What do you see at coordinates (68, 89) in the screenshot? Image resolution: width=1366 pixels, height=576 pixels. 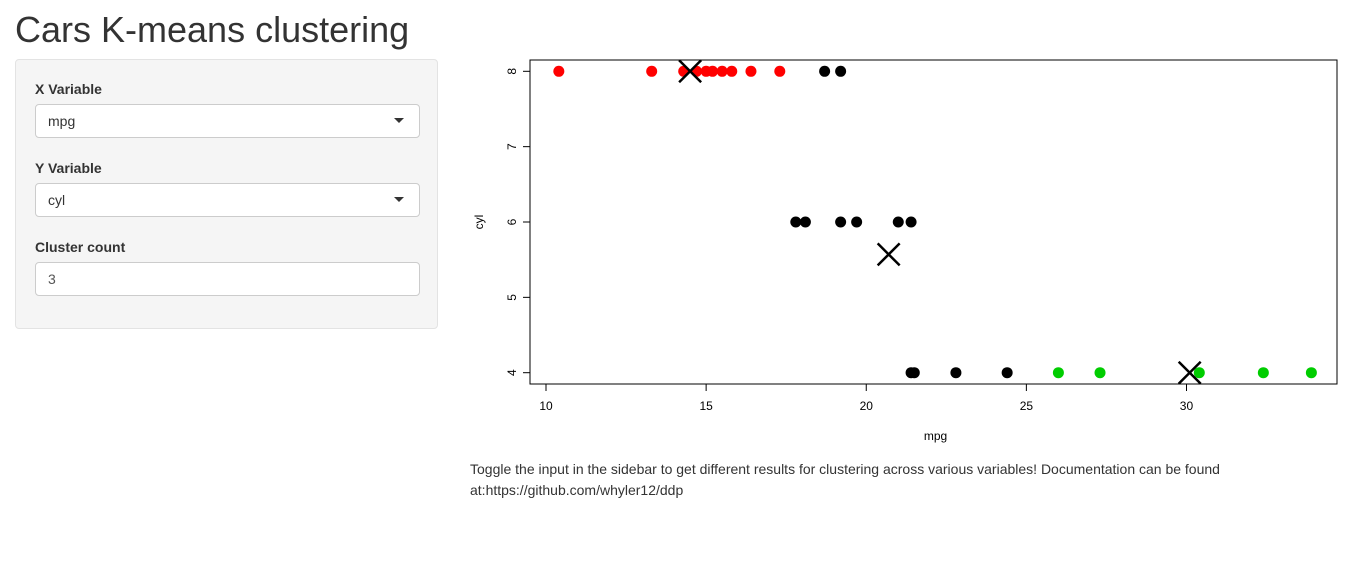 I see `x-variable-label: X Variable` at bounding box center [68, 89].